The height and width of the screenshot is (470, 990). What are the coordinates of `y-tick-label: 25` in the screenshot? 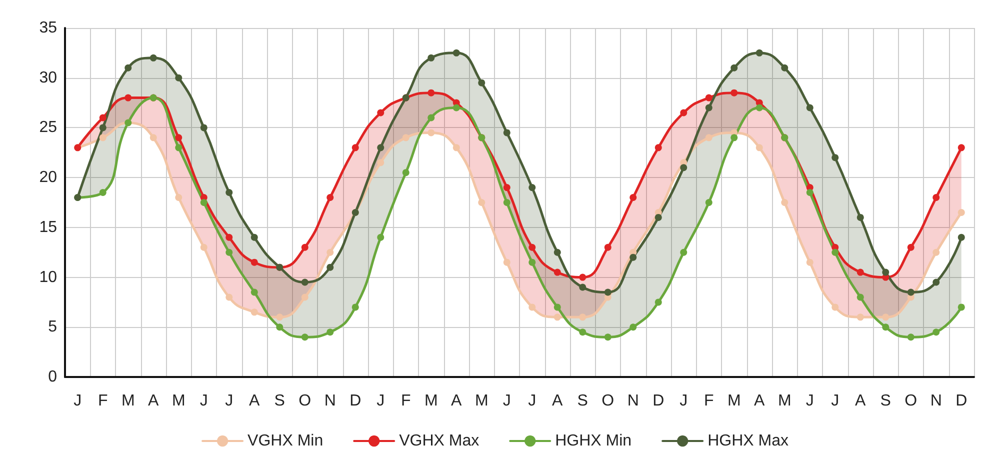 It's located at (48, 127).